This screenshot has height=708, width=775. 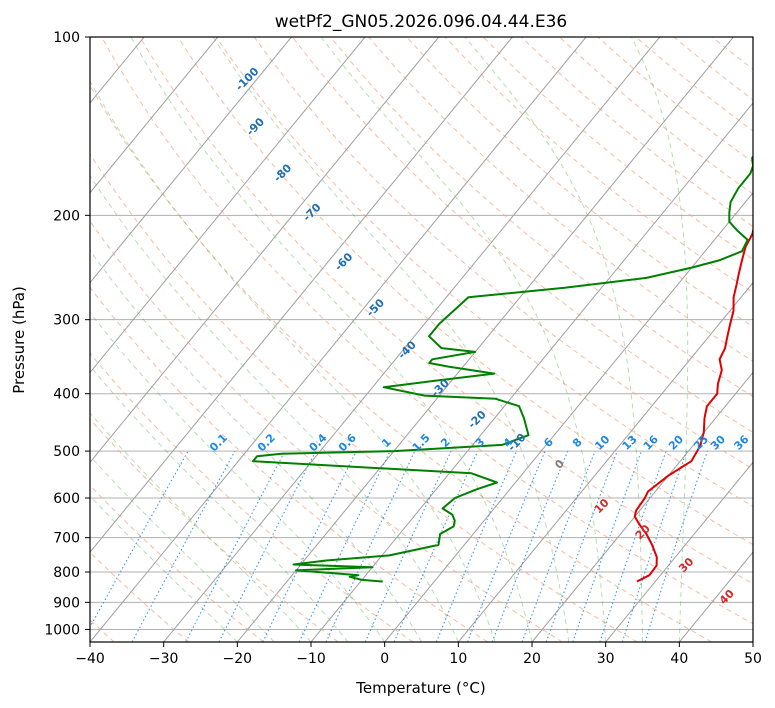 I want to click on x-tick-label: 40, so click(x=679, y=659).